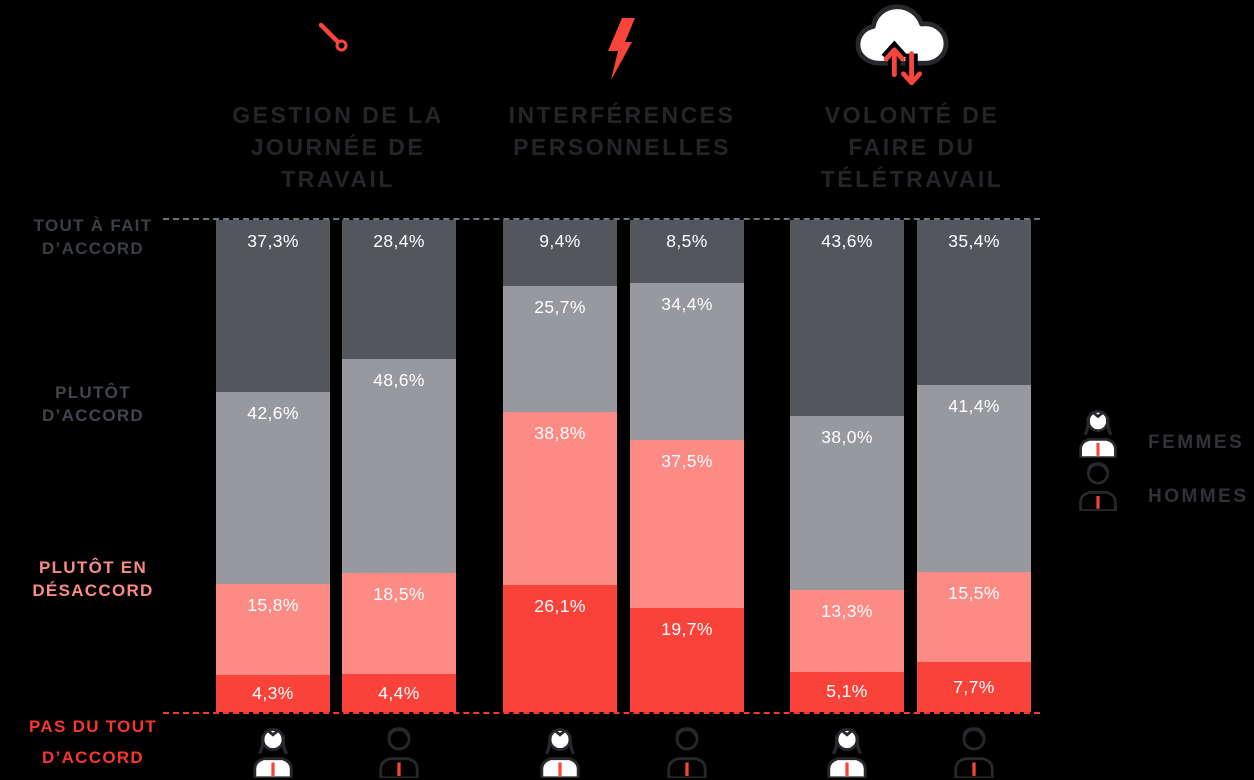 This screenshot has width=1254, height=780. Describe the element at coordinates (560, 307) in the screenshot. I see `bar-value-label: 25,7%` at that location.